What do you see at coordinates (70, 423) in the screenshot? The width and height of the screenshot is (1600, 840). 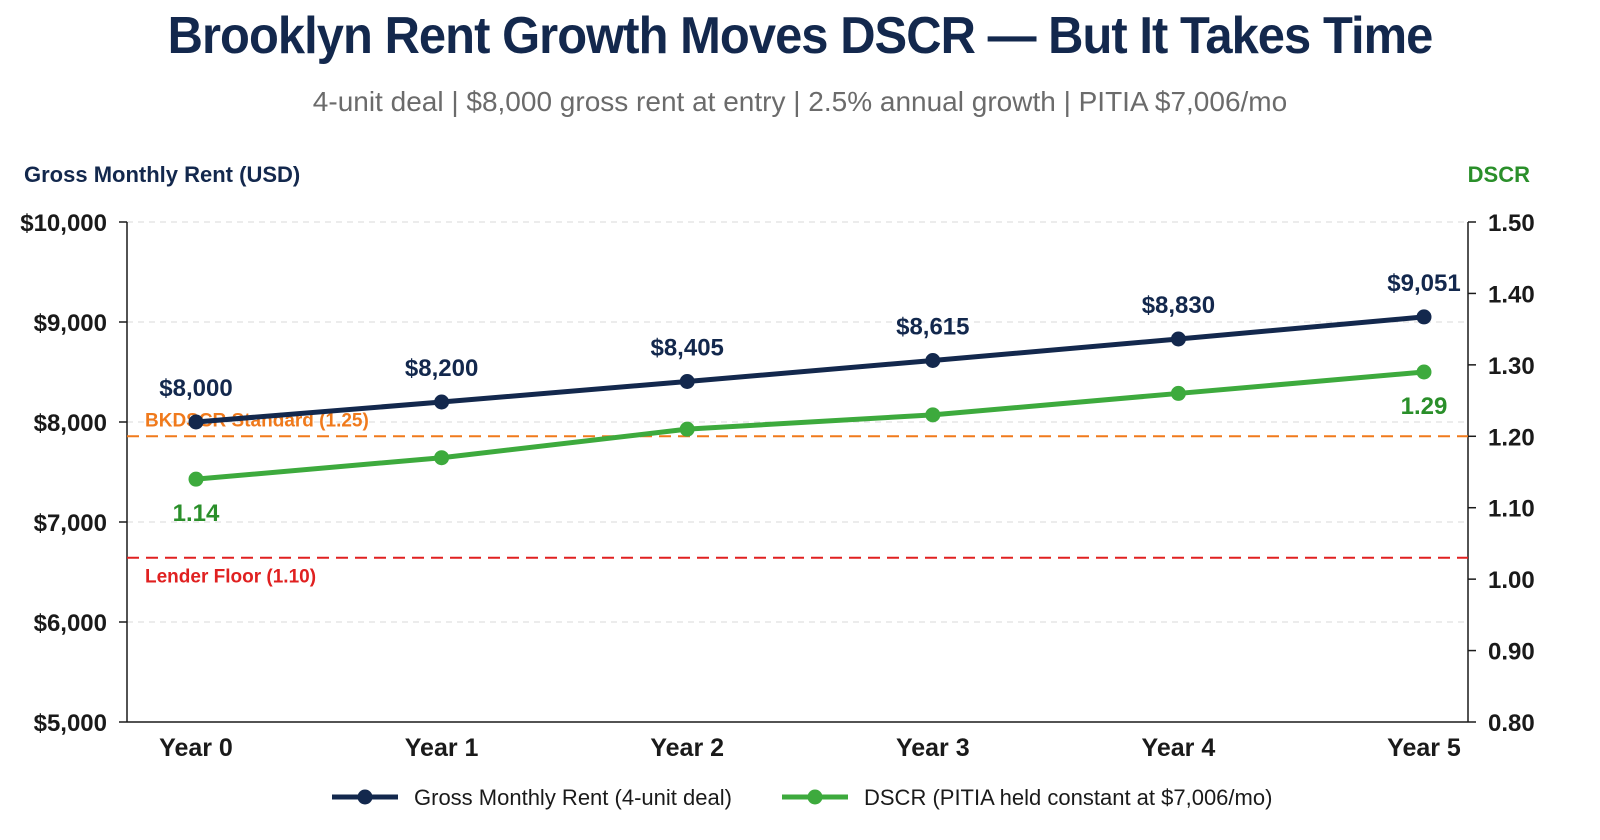 I see `left-axis-tick-label: $8,000` at bounding box center [70, 423].